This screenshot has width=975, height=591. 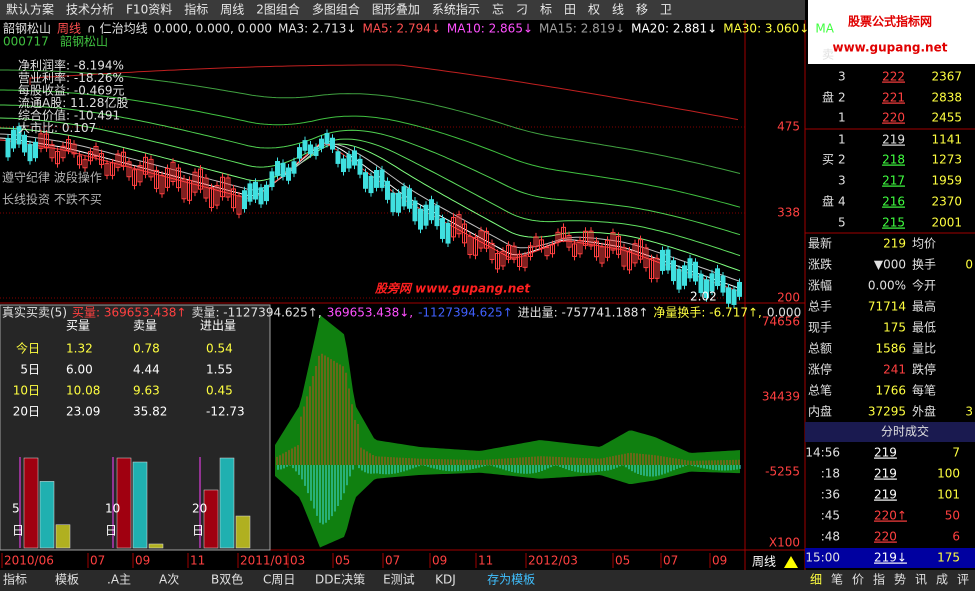 What do you see at coordinates (279, 580) in the screenshot?
I see `tab: C周日` at bounding box center [279, 580].